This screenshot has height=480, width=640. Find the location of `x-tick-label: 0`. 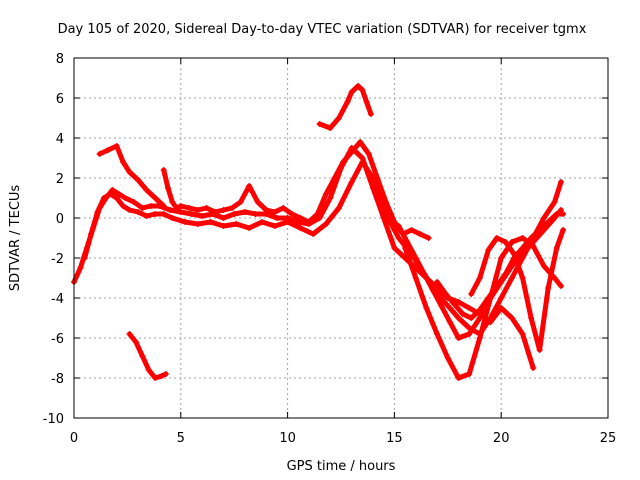

x-tick-label: 0 is located at coordinates (74, 438).